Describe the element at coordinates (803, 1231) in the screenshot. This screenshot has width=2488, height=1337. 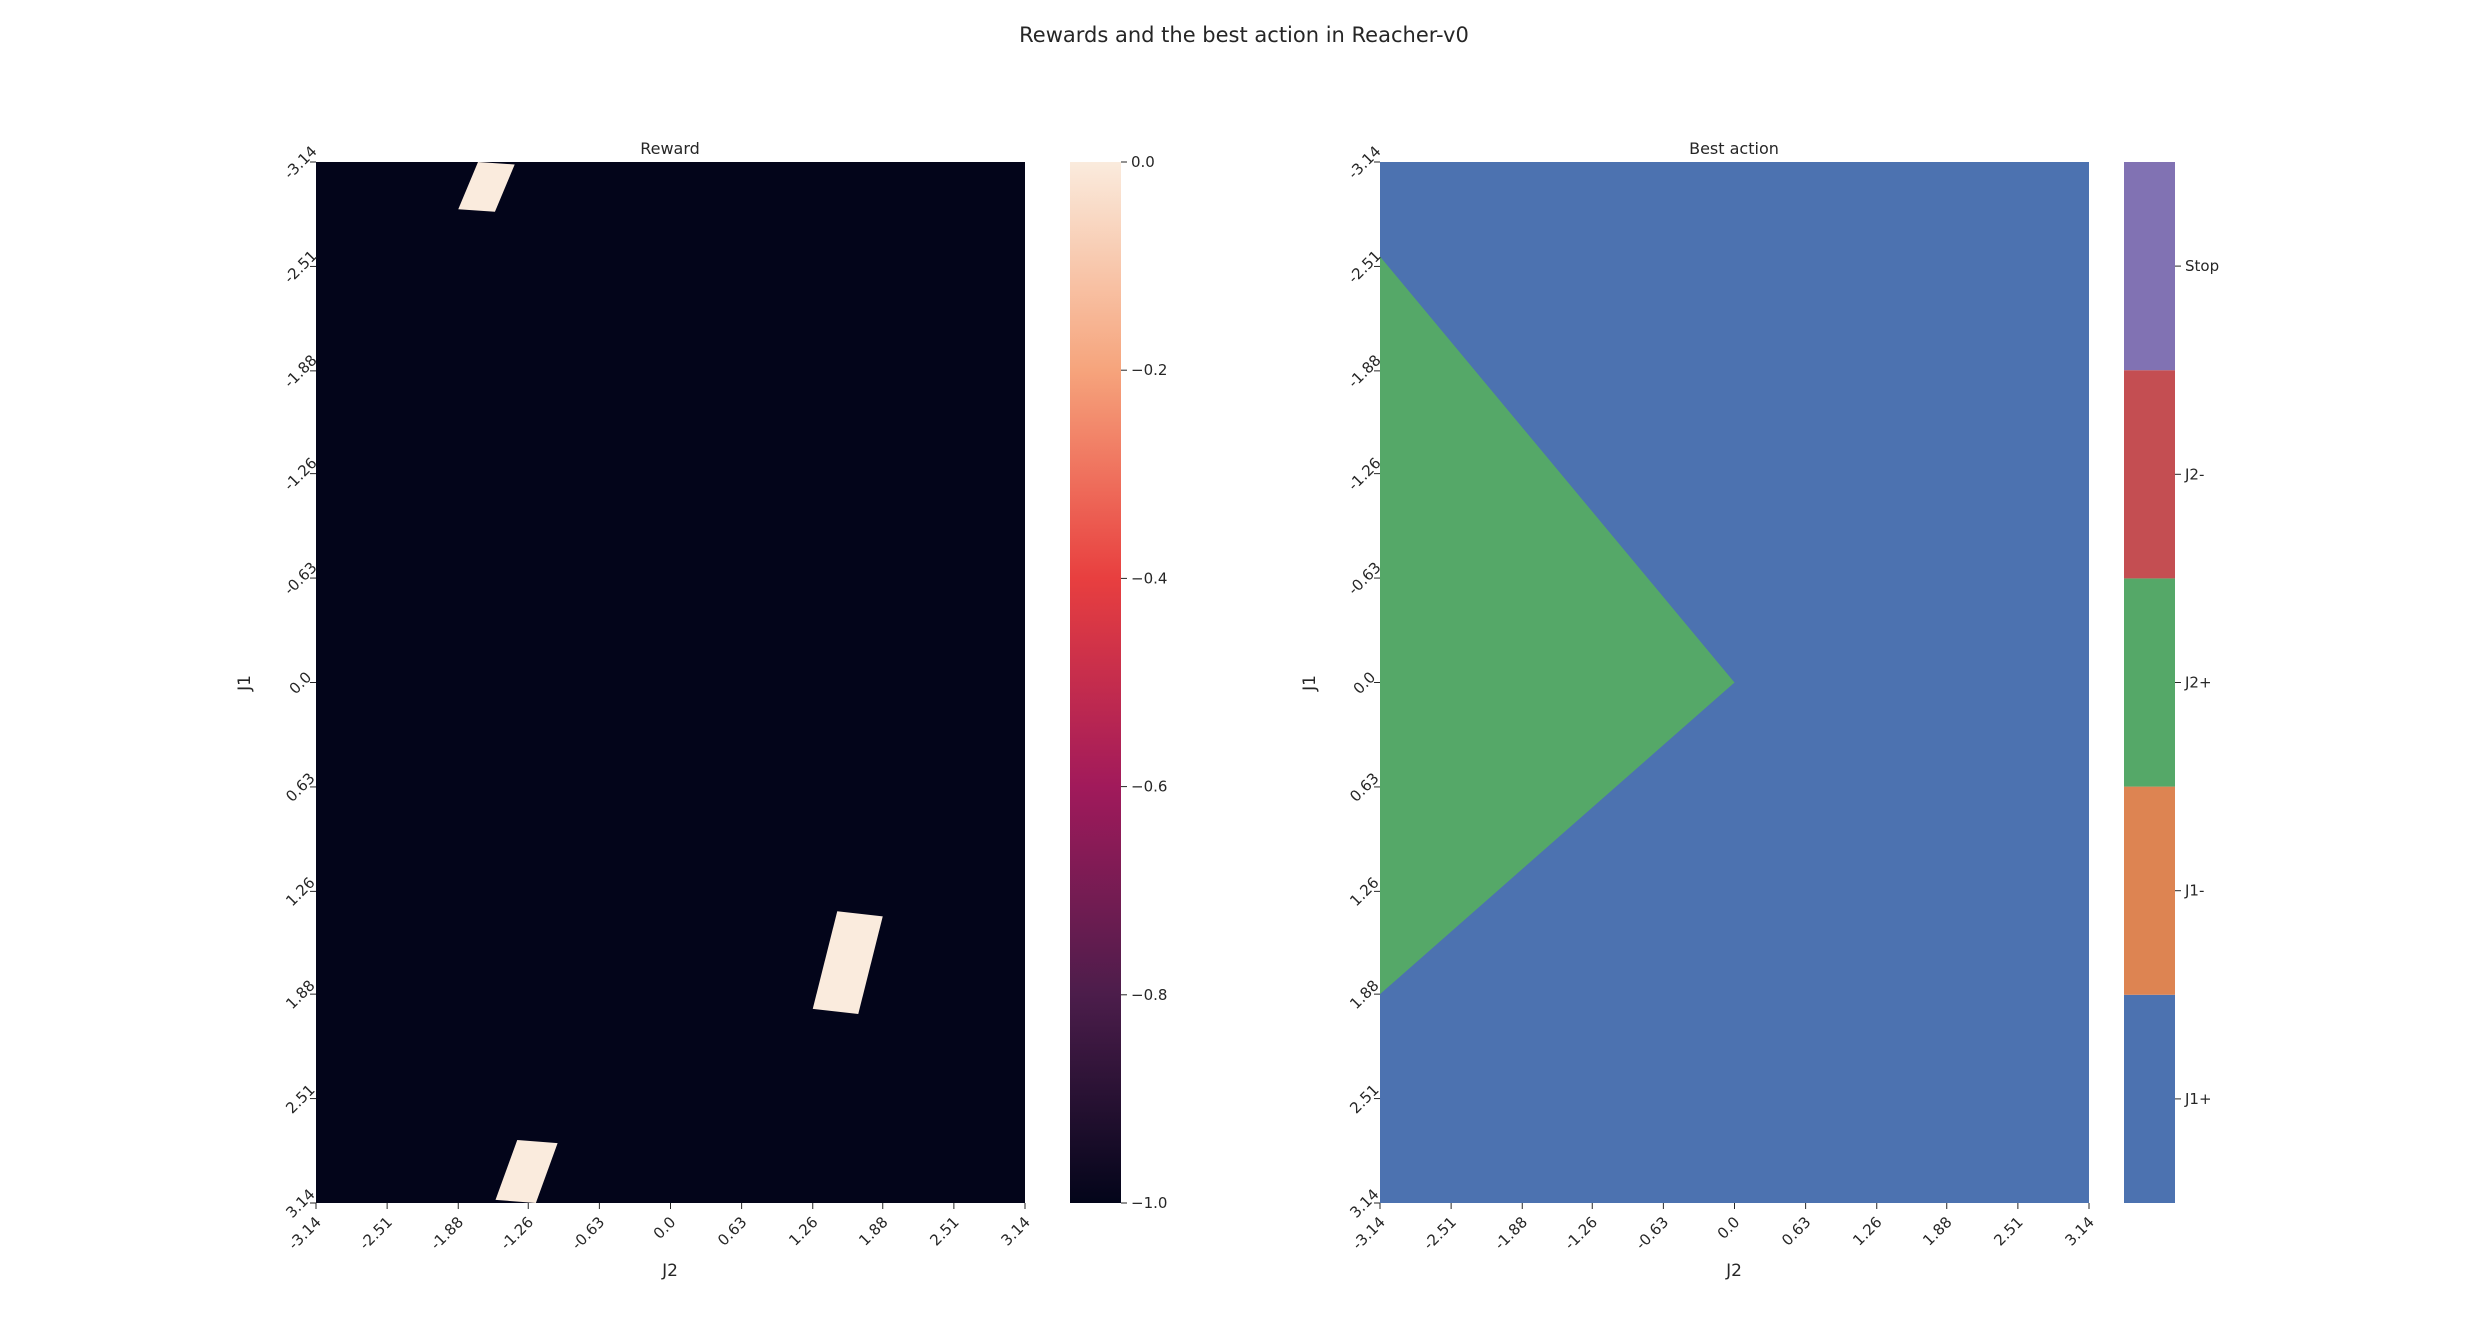
I see `reward-xtick-label: 1.26` at that location.